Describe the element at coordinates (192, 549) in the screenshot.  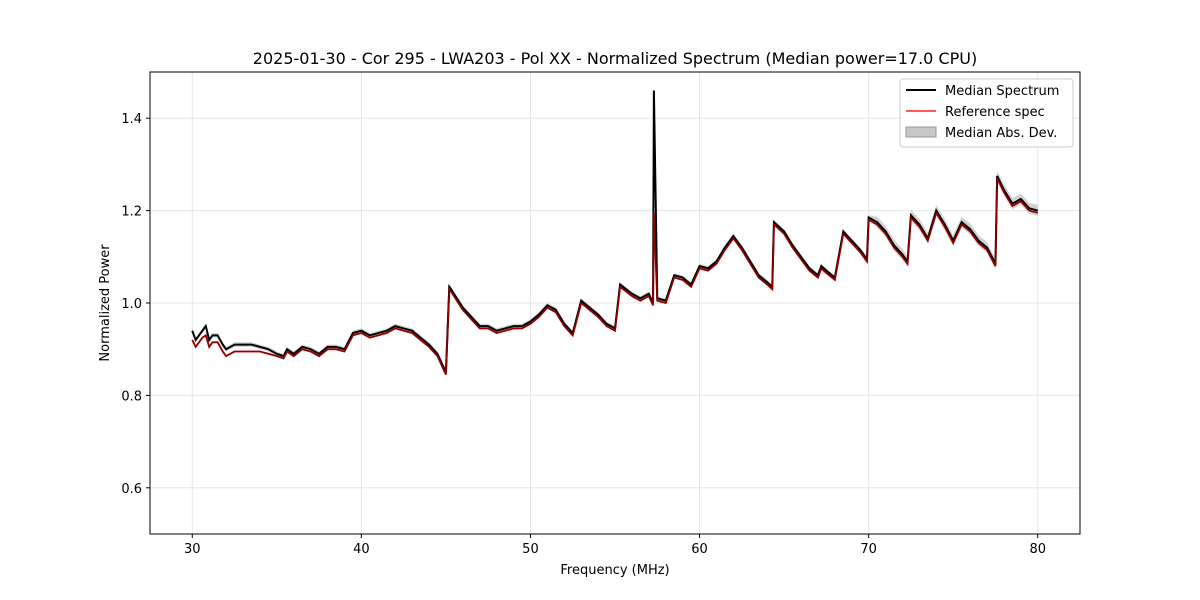
I see `x-tick-label: 30` at that location.